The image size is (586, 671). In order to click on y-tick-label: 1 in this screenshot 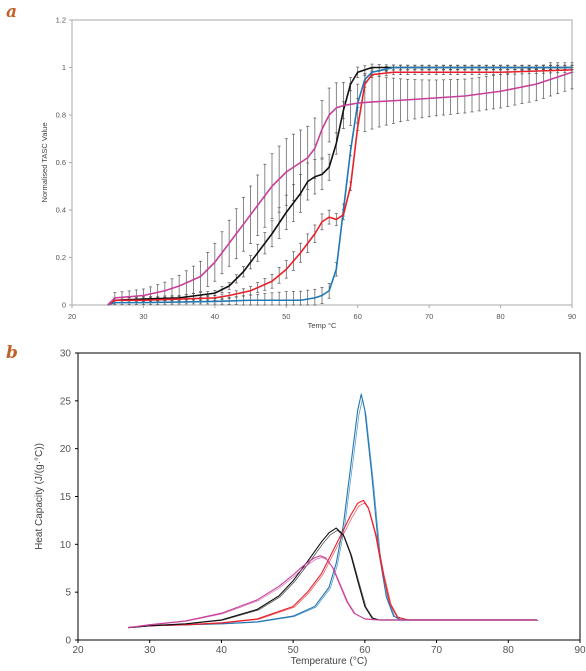, I will do `click(64, 67)`.